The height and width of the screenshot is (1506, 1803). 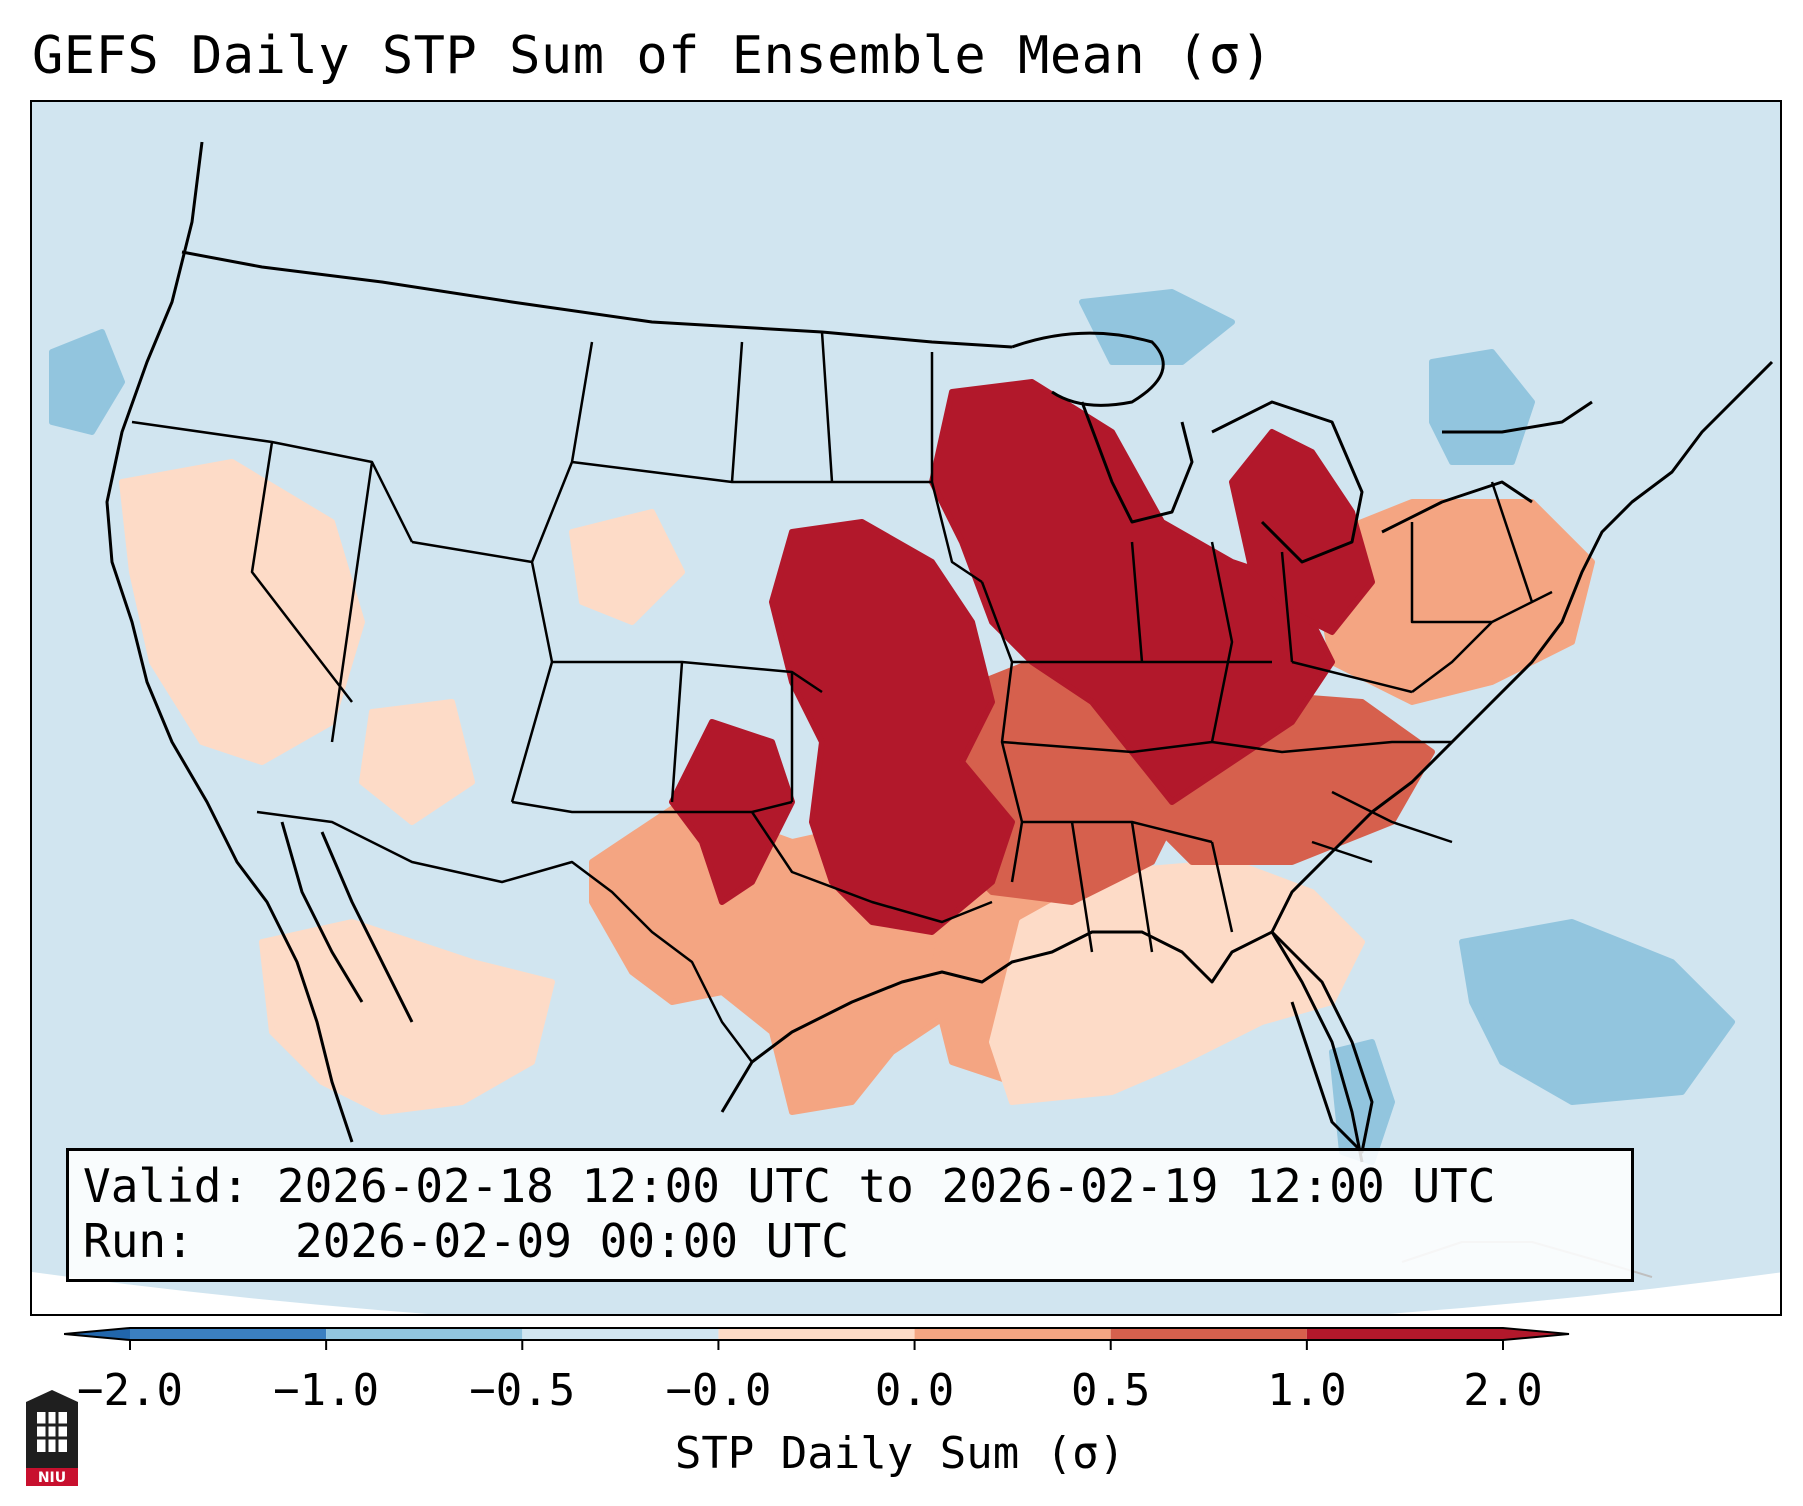 I want to click on gulf-of-california, so click(x=347, y=922).